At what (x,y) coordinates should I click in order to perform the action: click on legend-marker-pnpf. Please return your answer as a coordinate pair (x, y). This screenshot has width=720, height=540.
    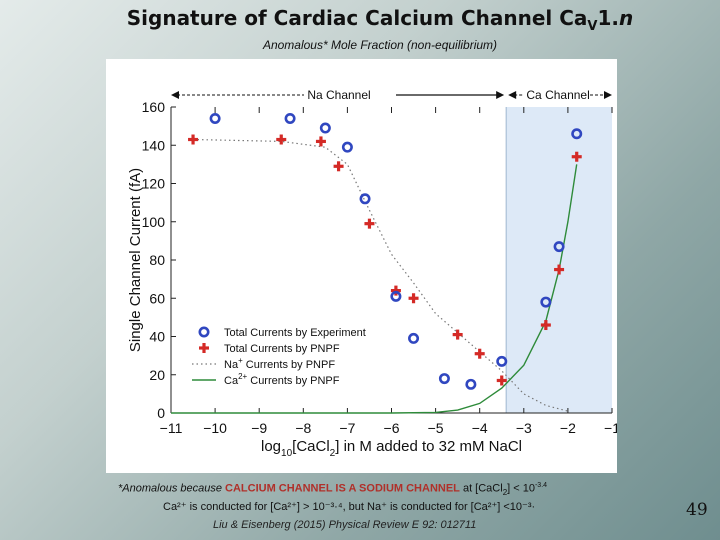
    Looking at the image, I should click on (204, 348).